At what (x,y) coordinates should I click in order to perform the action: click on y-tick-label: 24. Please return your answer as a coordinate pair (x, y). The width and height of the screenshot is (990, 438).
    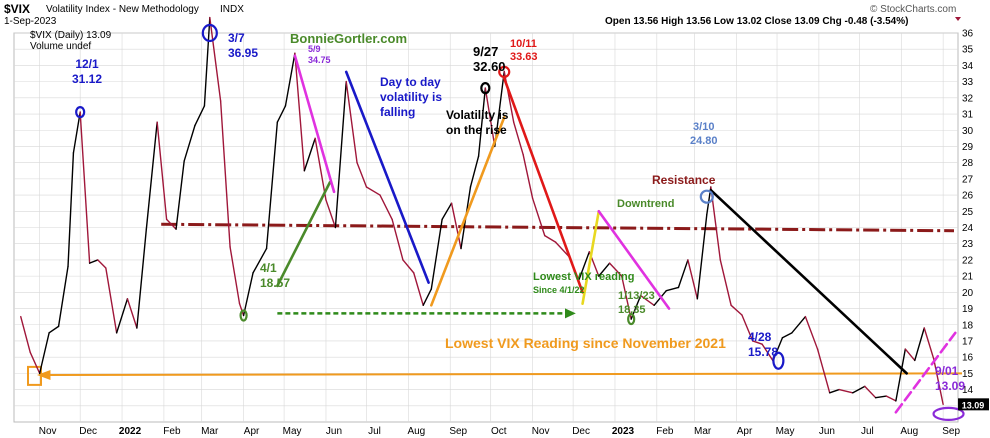
    Looking at the image, I should click on (968, 228).